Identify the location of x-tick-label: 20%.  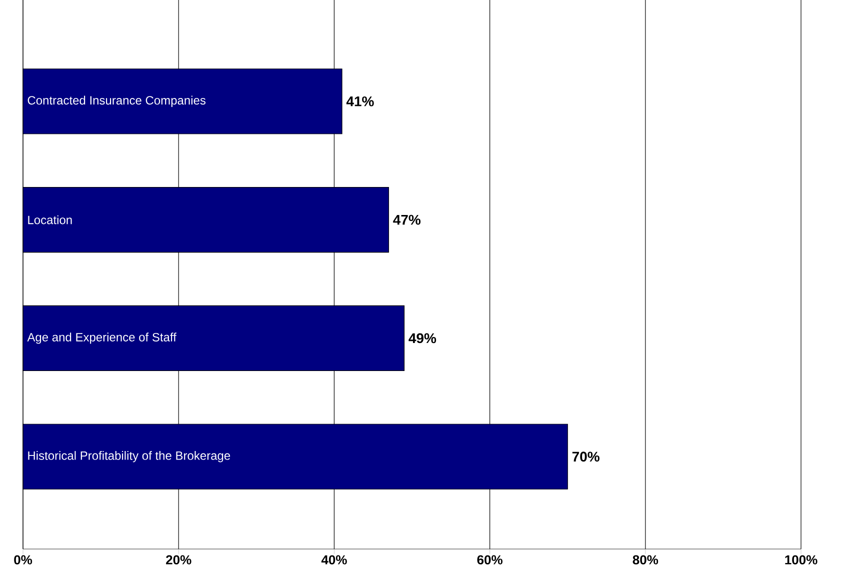
(179, 559).